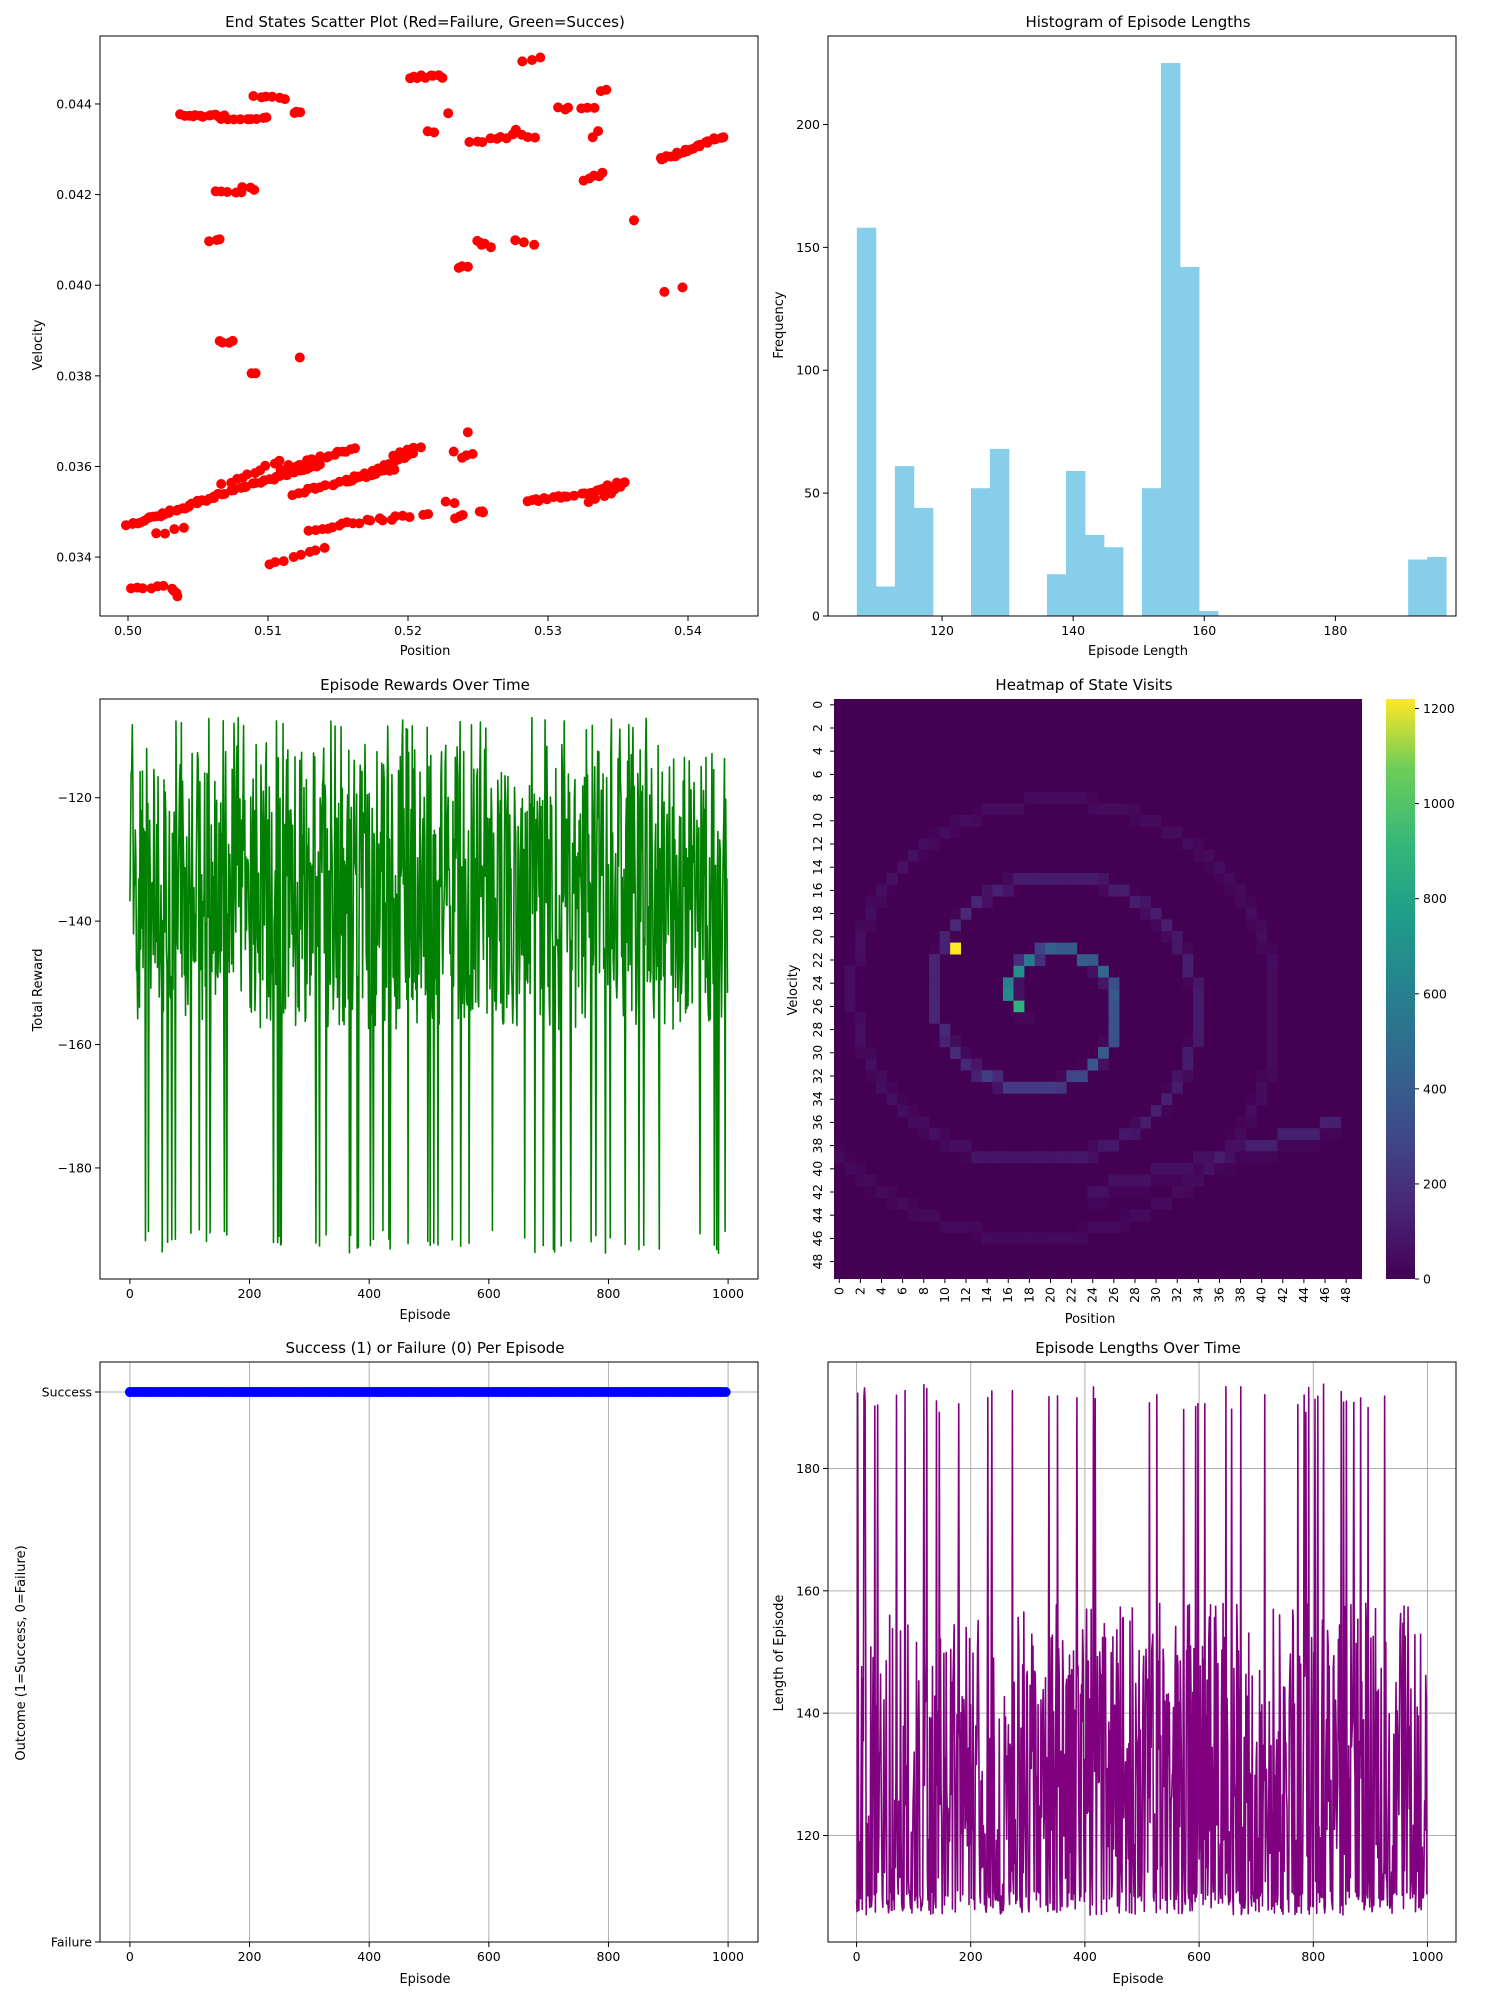 The height and width of the screenshot is (2000, 1500). Describe the element at coordinates (1435, 898) in the screenshot. I see `colorbar-tick-label: 800` at that location.